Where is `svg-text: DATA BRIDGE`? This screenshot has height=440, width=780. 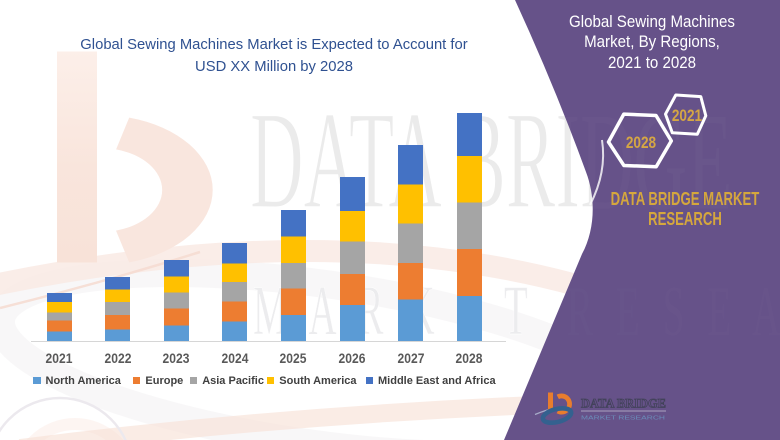 svg-text: DATA BRIDGE is located at coordinates (623, 404).